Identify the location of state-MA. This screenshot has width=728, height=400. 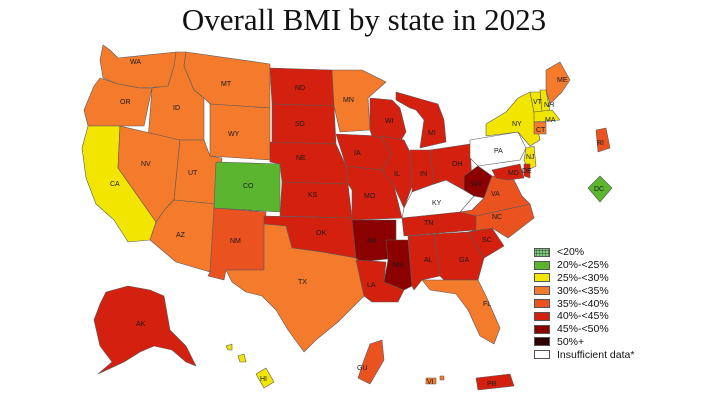
(547, 116).